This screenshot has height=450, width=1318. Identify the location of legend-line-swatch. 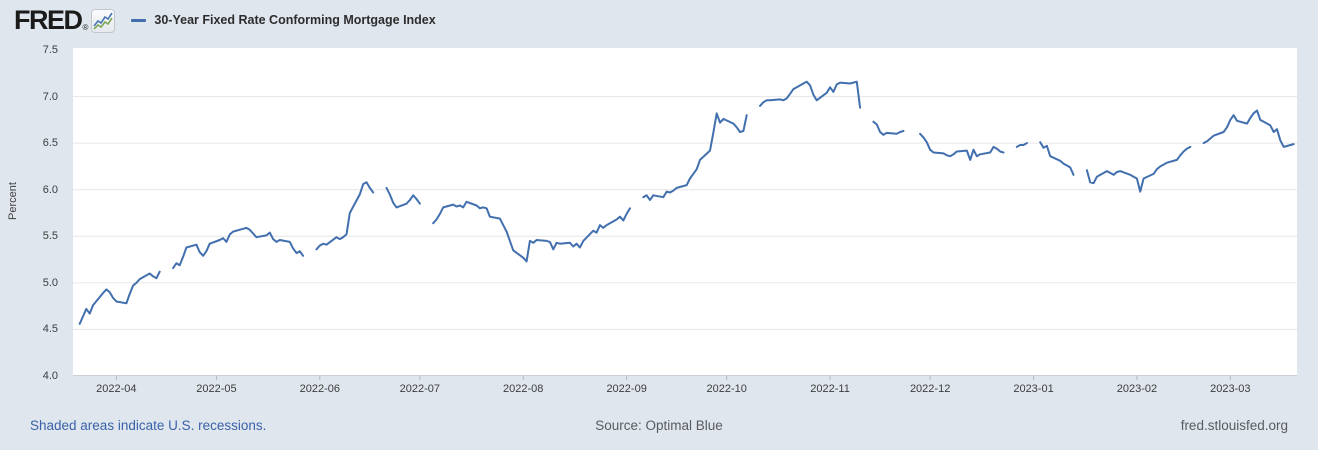
(139, 20).